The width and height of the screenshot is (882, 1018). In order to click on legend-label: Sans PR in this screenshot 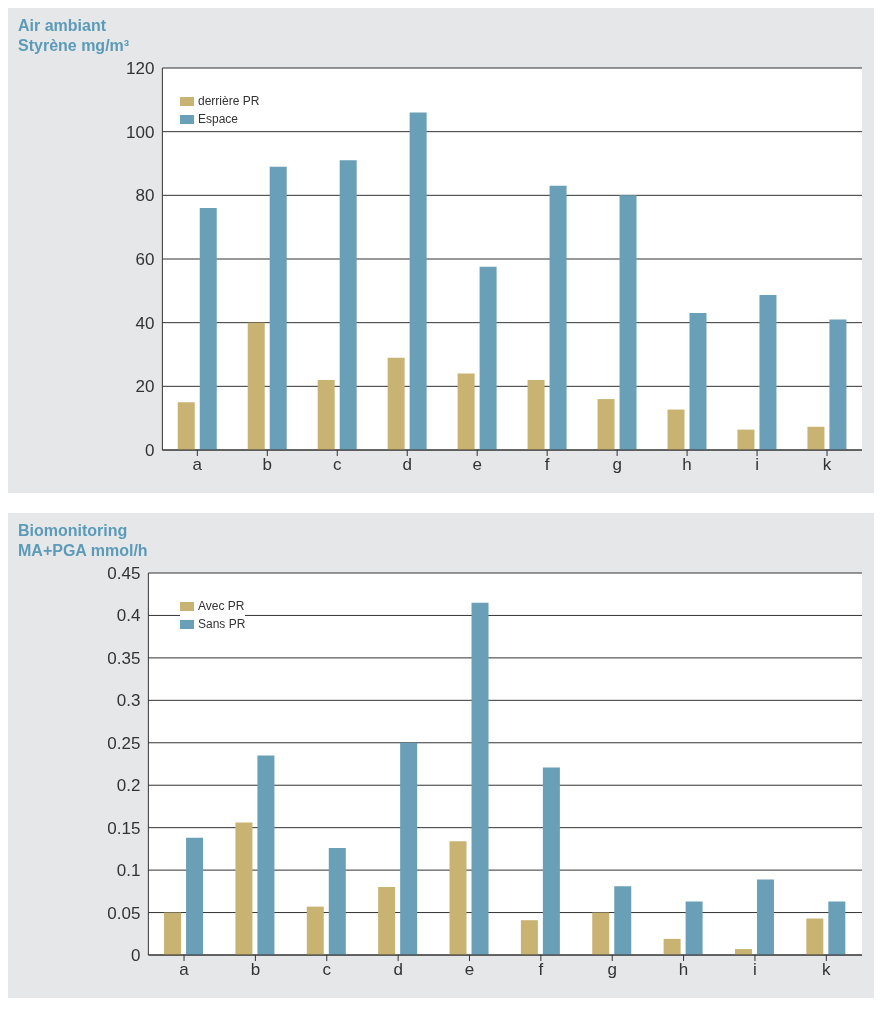, I will do `click(222, 624)`.